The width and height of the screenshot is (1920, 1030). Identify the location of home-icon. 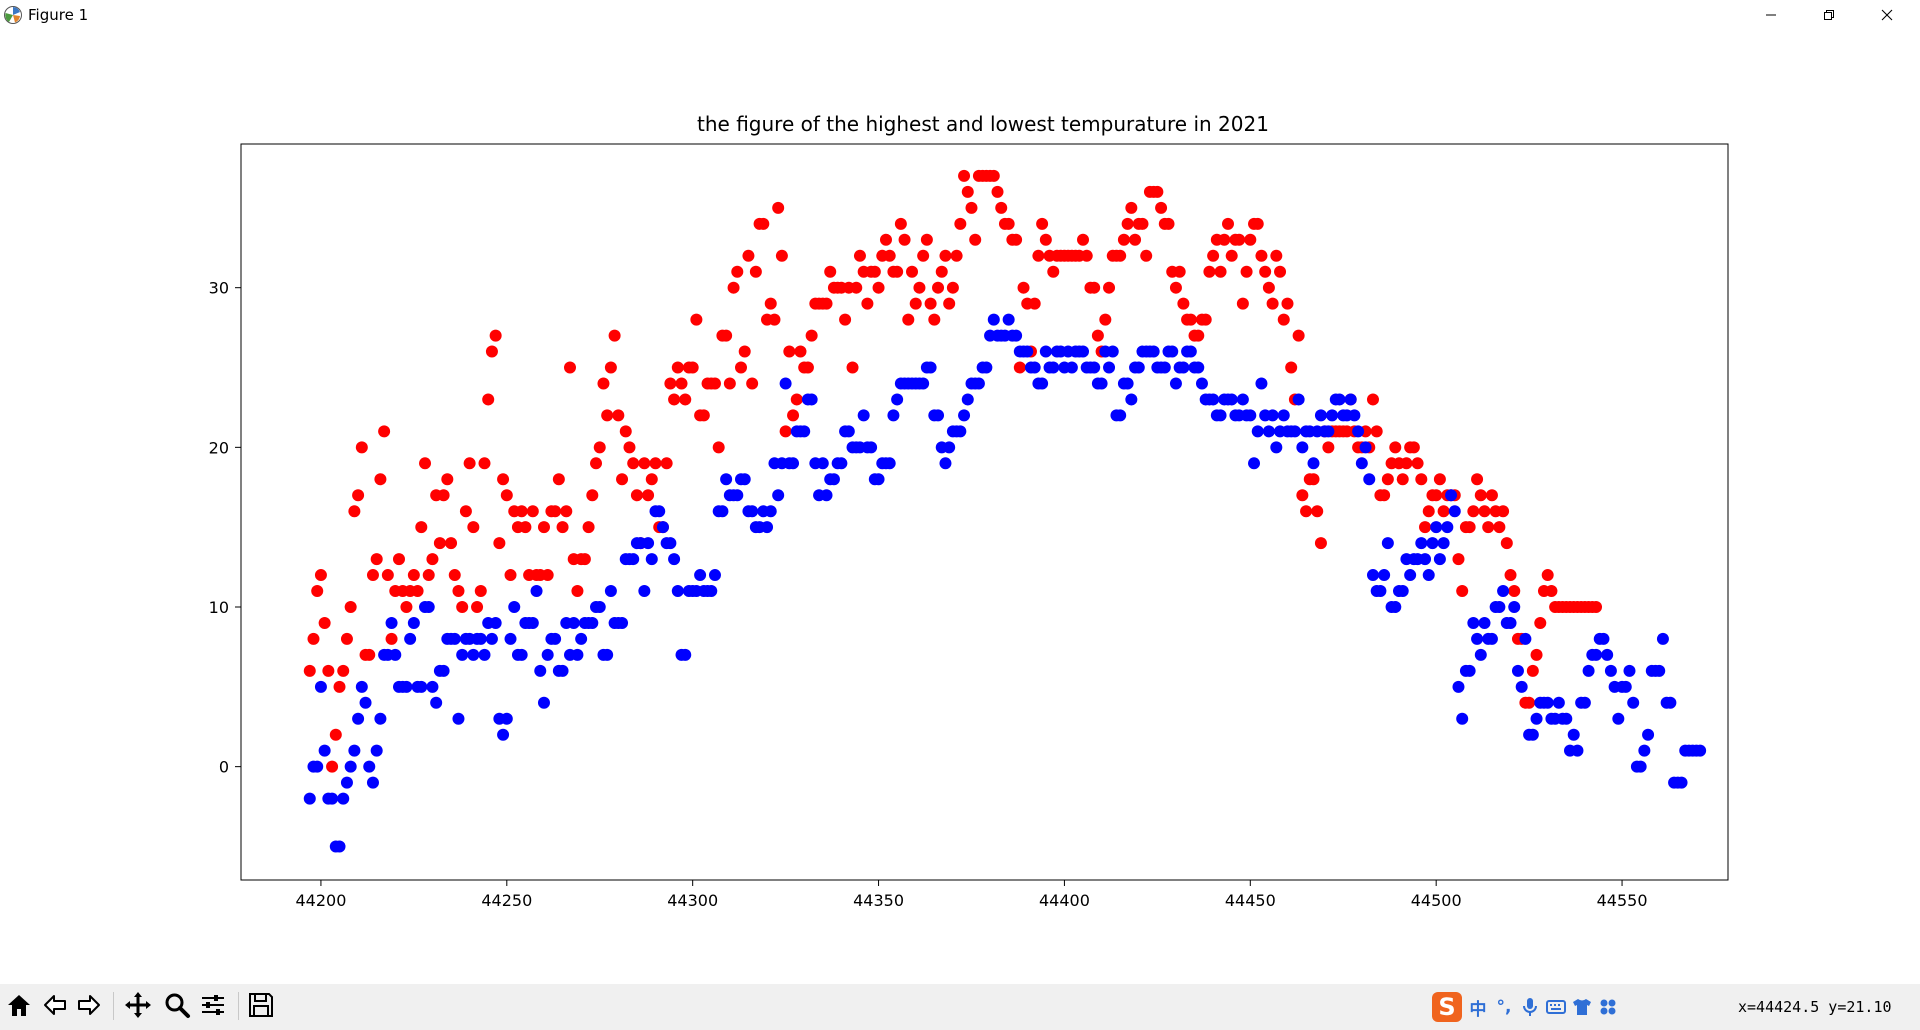
(19, 1005).